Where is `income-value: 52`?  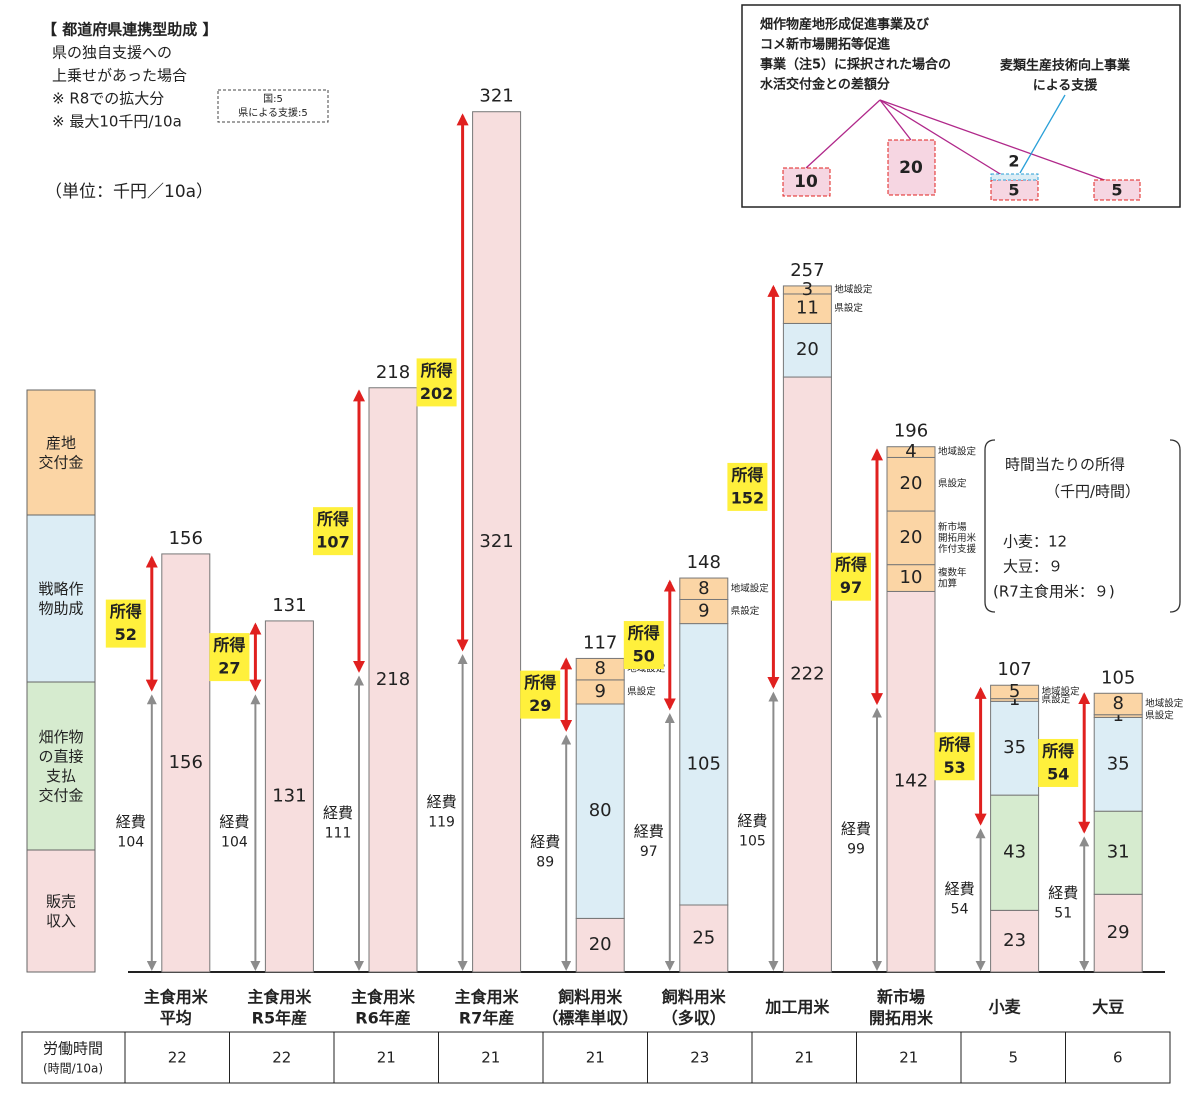 income-value: 52 is located at coordinates (126, 634).